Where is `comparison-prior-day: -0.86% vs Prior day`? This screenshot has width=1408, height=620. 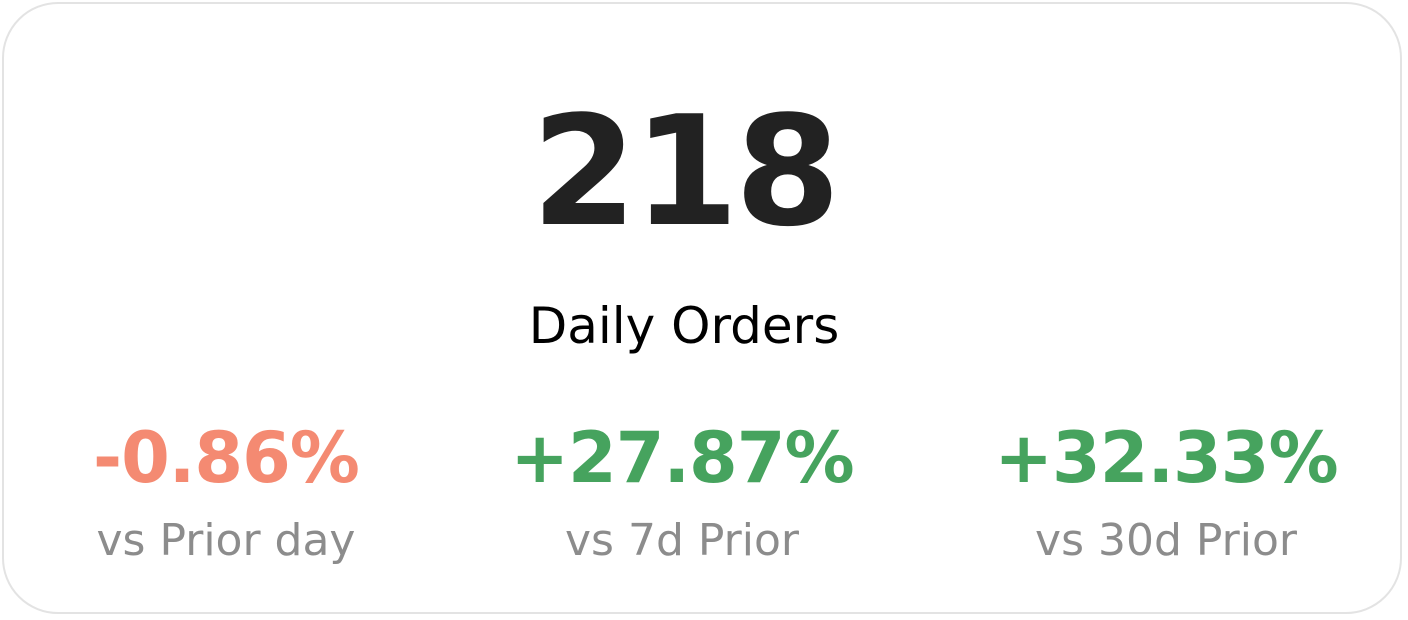 comparison-prior-day: -0.86% vs Prior day is located at coordinates (243, 492).